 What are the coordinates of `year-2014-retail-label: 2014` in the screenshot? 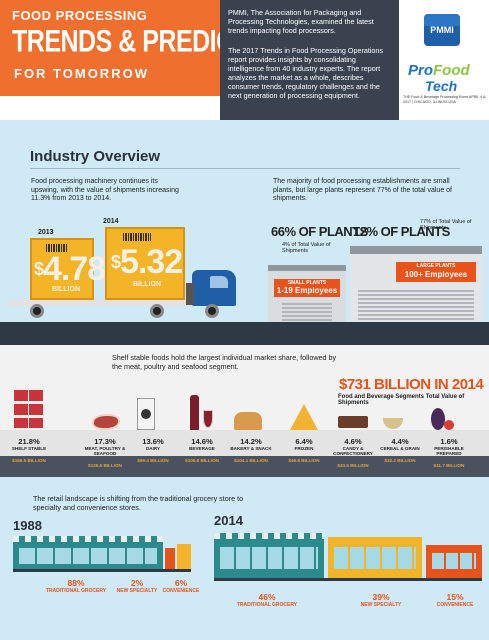 It's located at (228, 520).